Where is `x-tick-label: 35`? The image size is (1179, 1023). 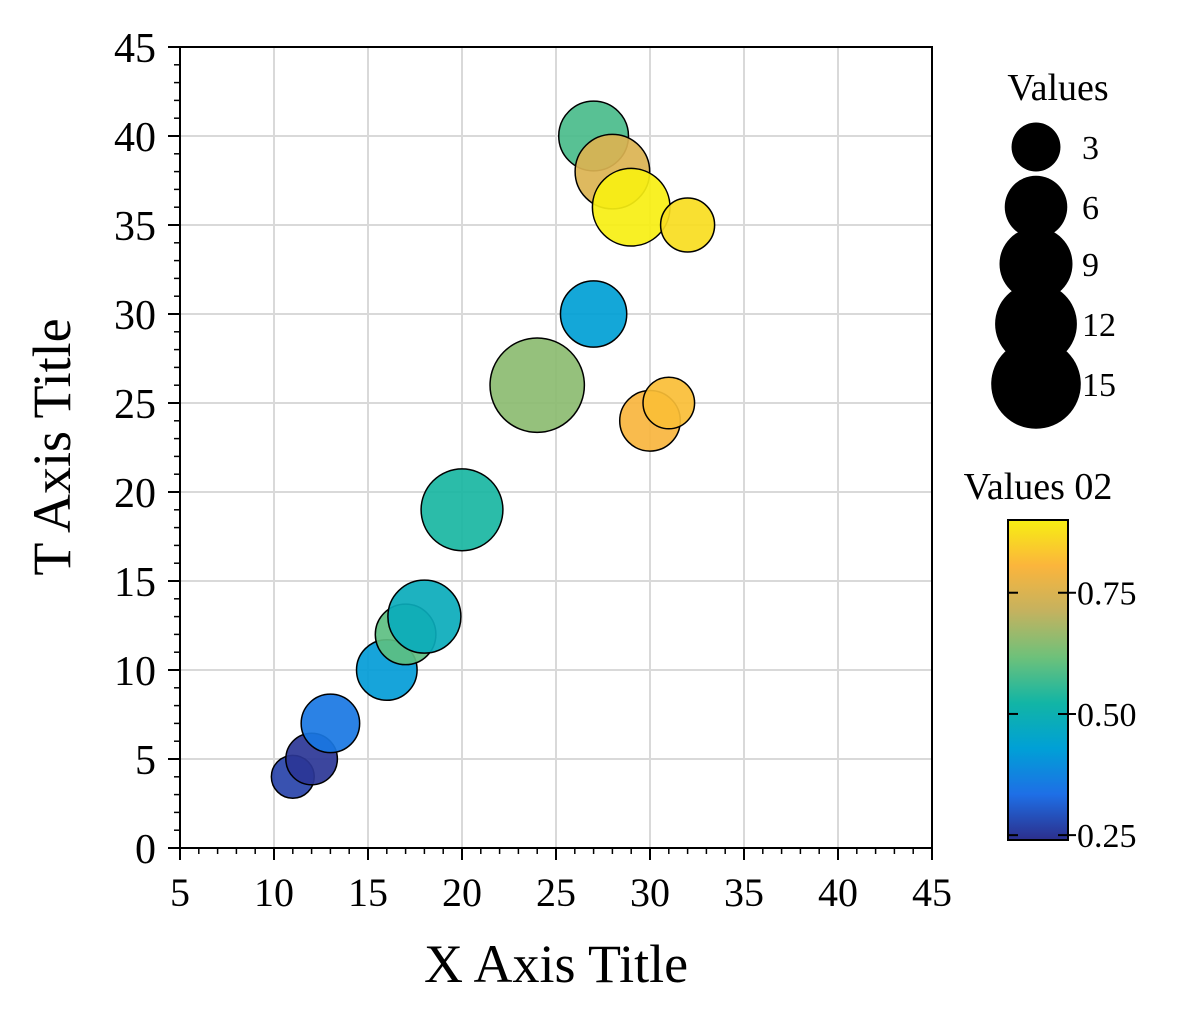
x-tick-label: 35 is located at coordinates (744, 892).